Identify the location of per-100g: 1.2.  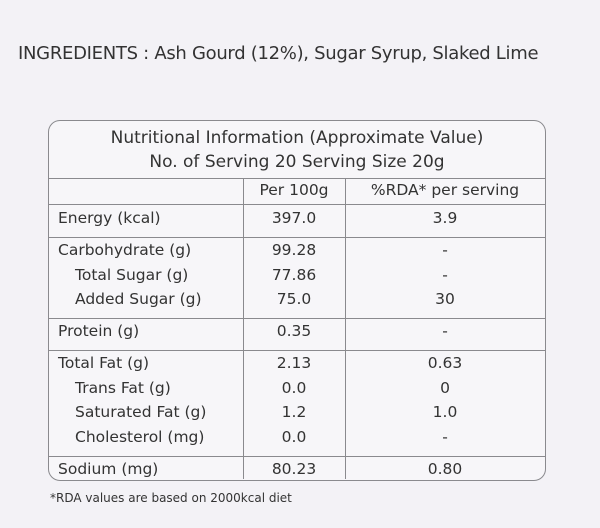
(294, 412).